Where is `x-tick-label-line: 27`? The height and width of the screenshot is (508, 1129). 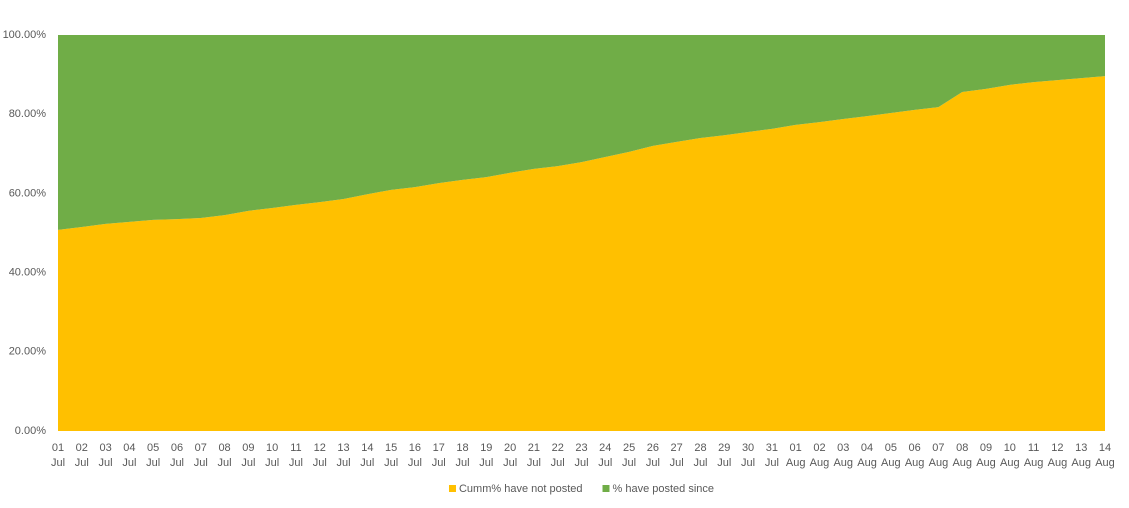 x-tick-label-line: 27 is located at coordinates (677, 448).